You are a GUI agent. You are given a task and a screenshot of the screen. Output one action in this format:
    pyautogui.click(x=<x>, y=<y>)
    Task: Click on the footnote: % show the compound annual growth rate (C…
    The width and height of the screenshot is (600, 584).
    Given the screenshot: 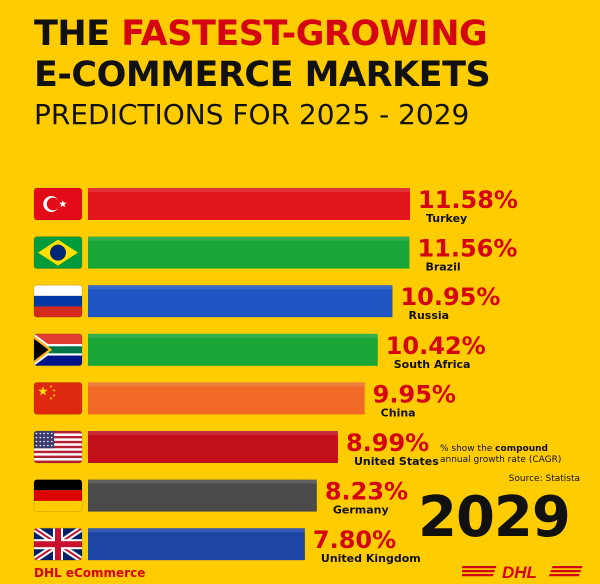 What is the action you would take?
    pyautogui.click(x=510, y=455)
    